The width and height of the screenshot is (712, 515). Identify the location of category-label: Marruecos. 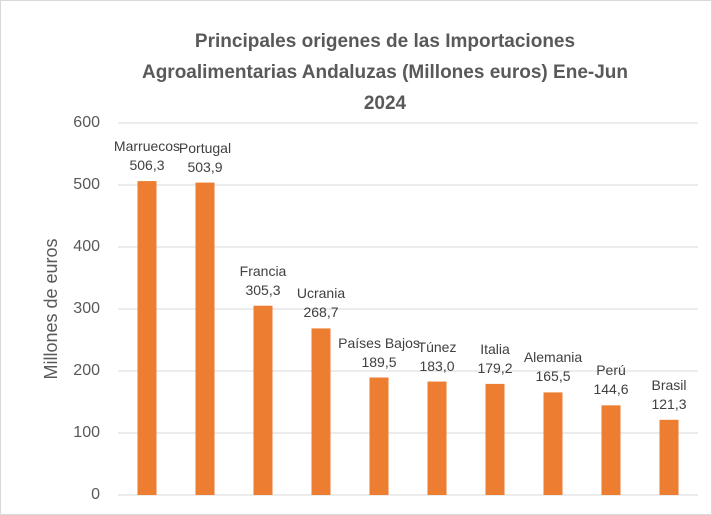
(147, 146).